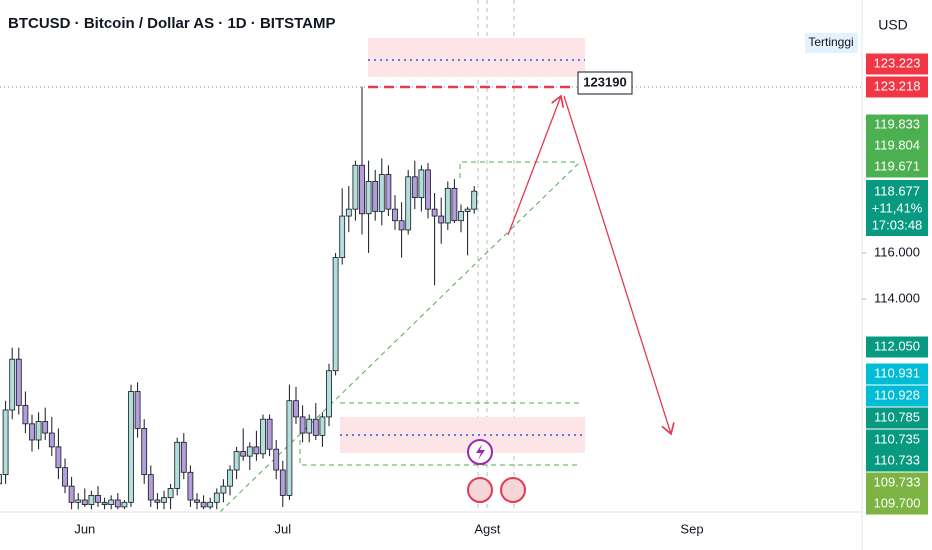  Describe the element at coordinates (617, 264) in the screenshot. I see `arrow-down` at that location.